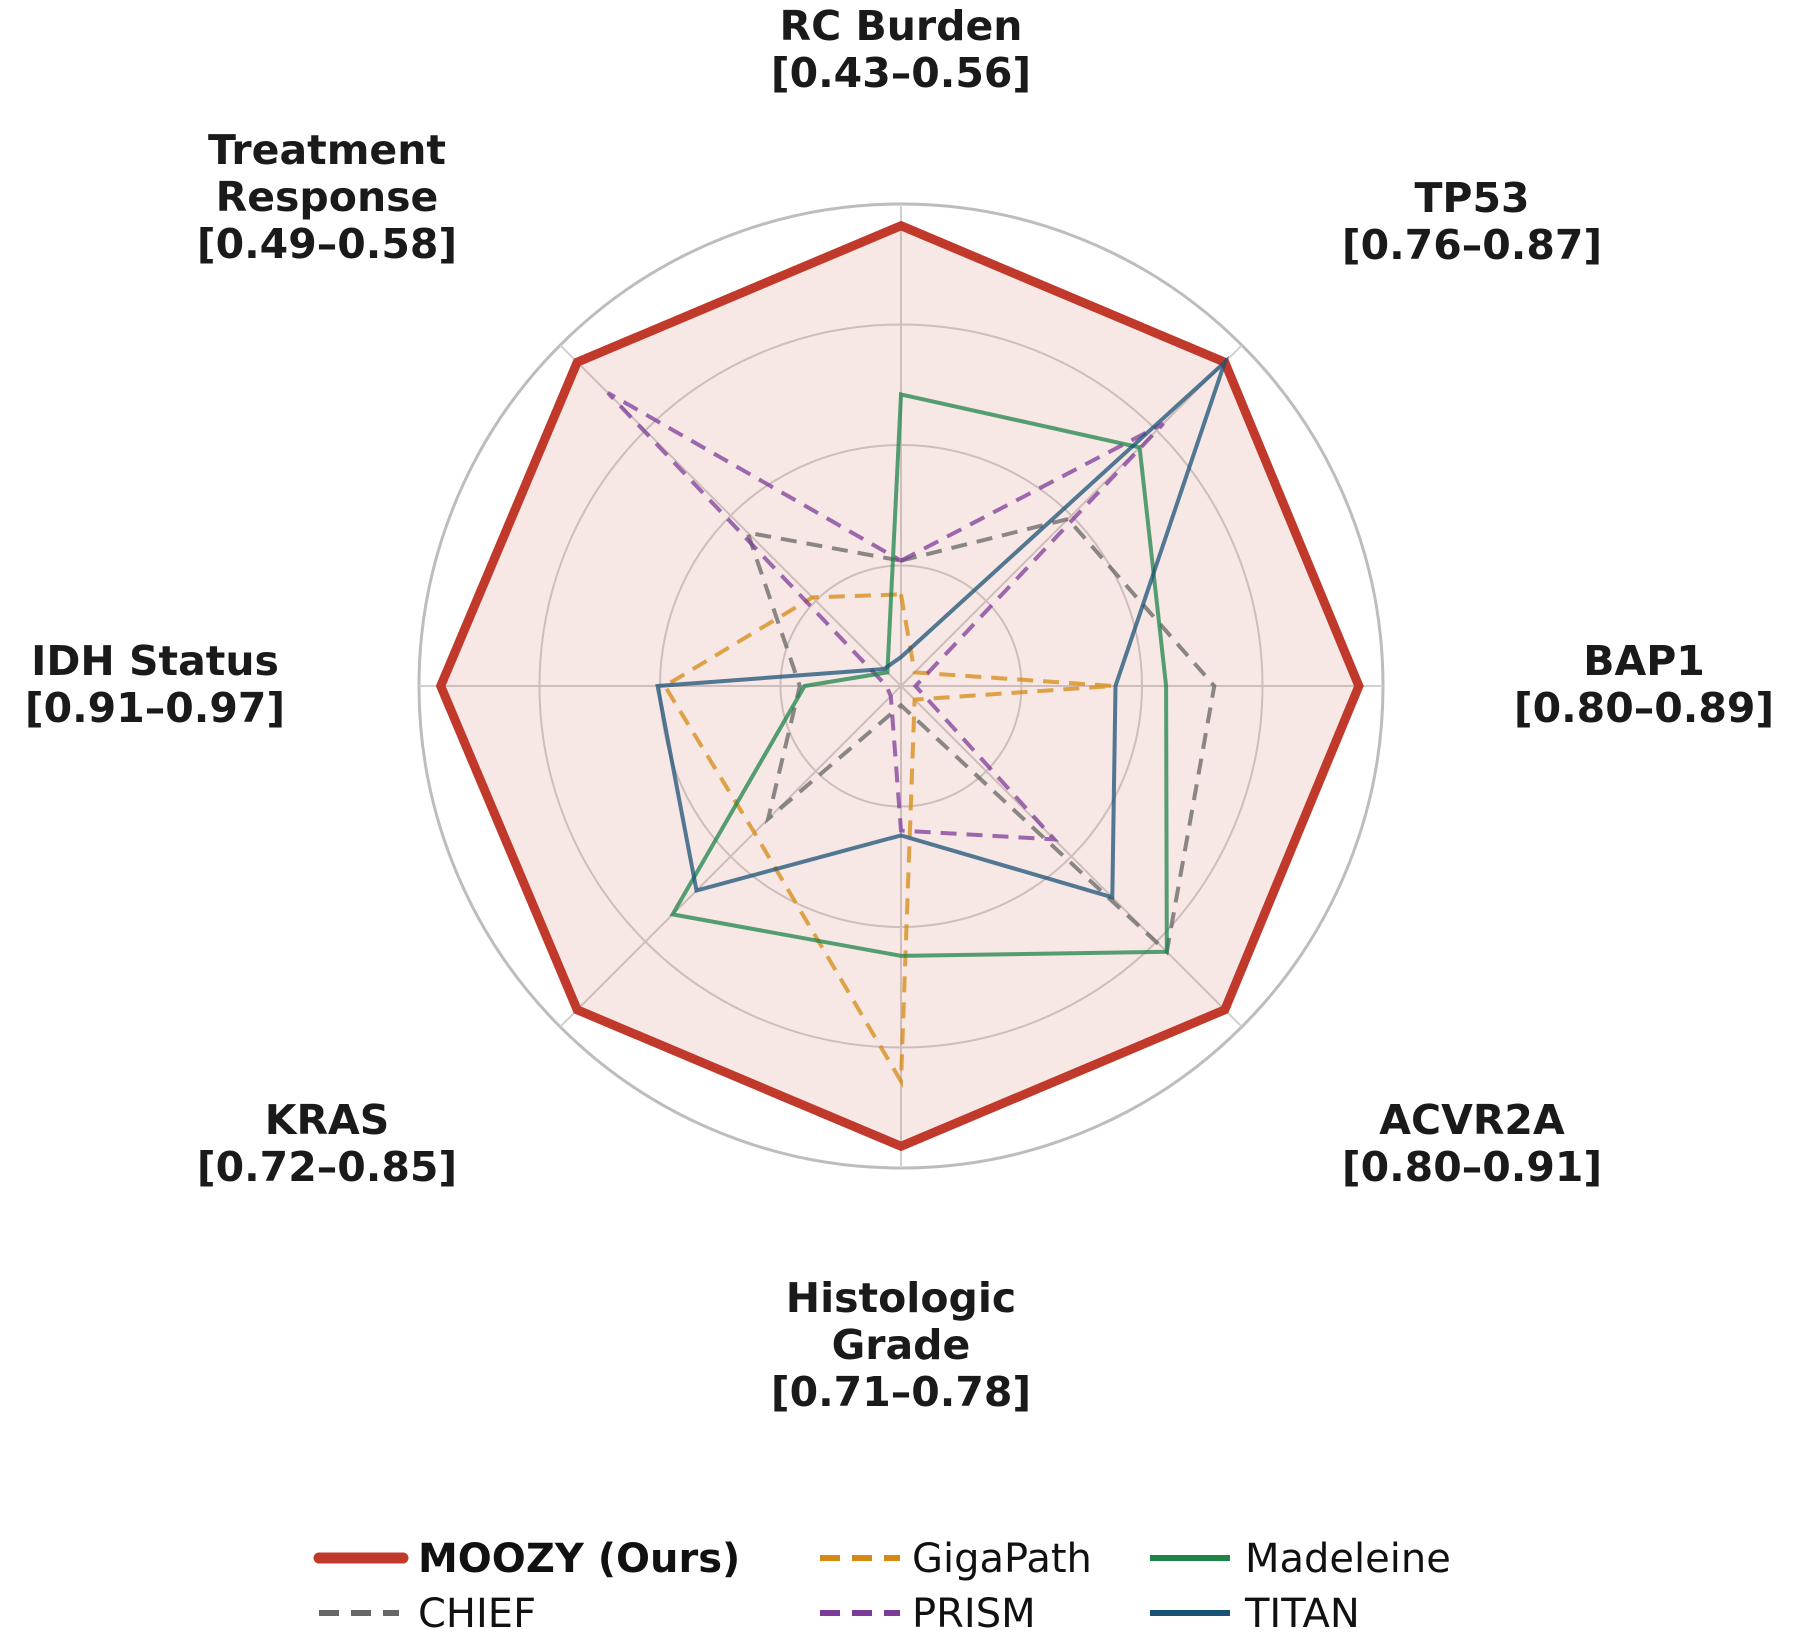  I want to click on legend-item-moozy-ours: MOOZY (Ours), so click(526, 1559).